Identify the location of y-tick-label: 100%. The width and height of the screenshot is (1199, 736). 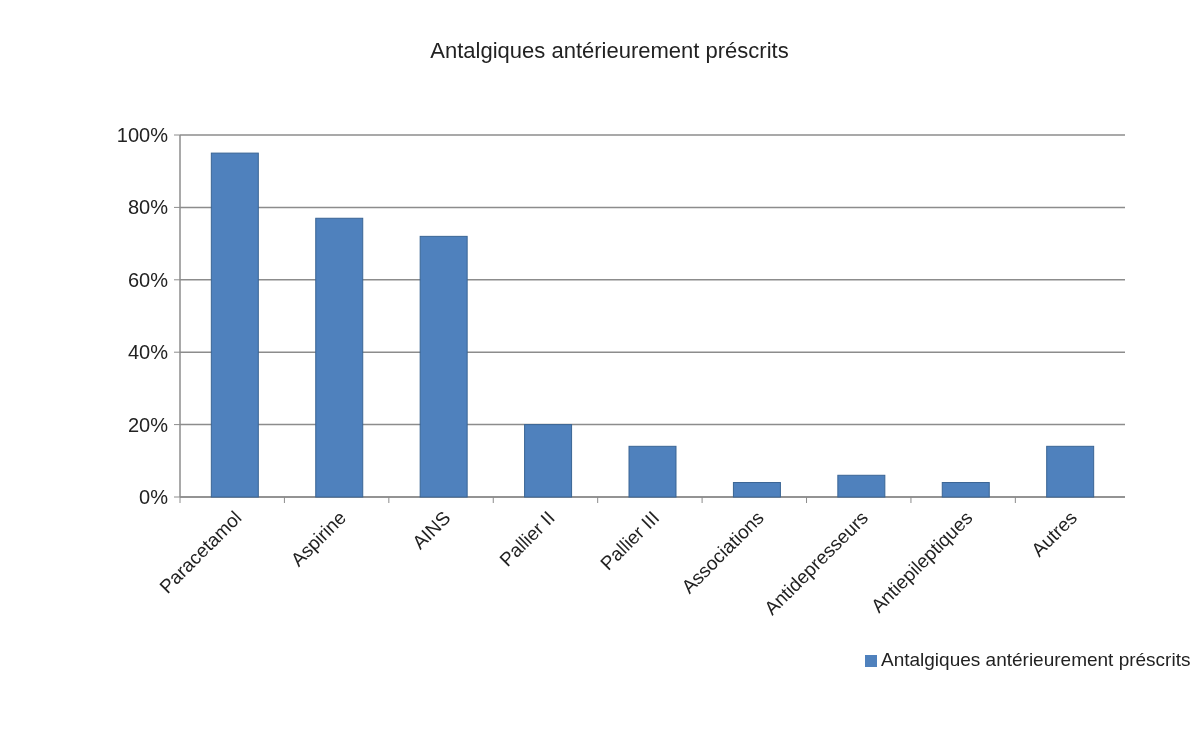
(142, 135).